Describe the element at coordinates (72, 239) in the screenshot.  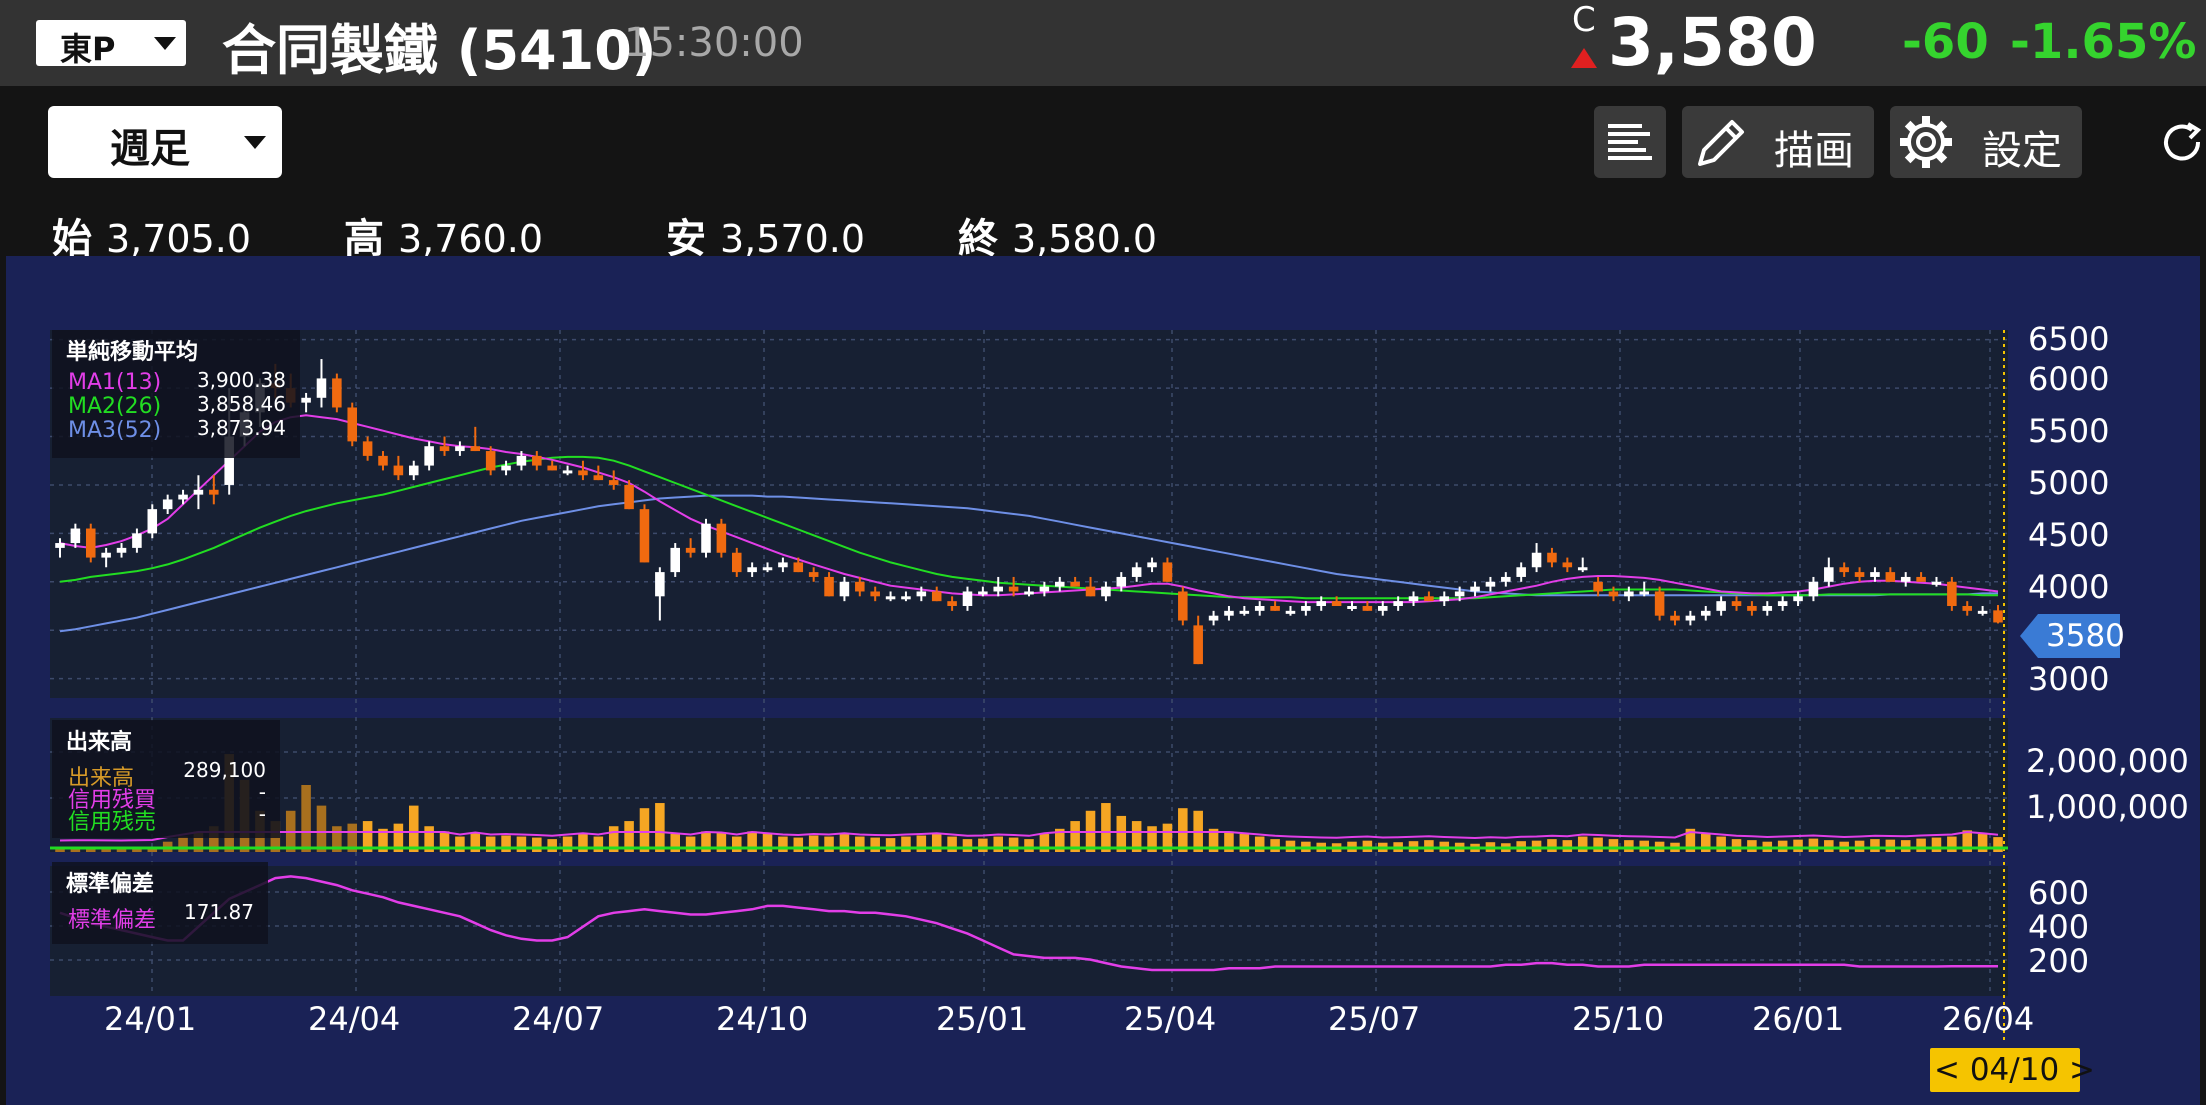
I see `open-label: 始` at that location.